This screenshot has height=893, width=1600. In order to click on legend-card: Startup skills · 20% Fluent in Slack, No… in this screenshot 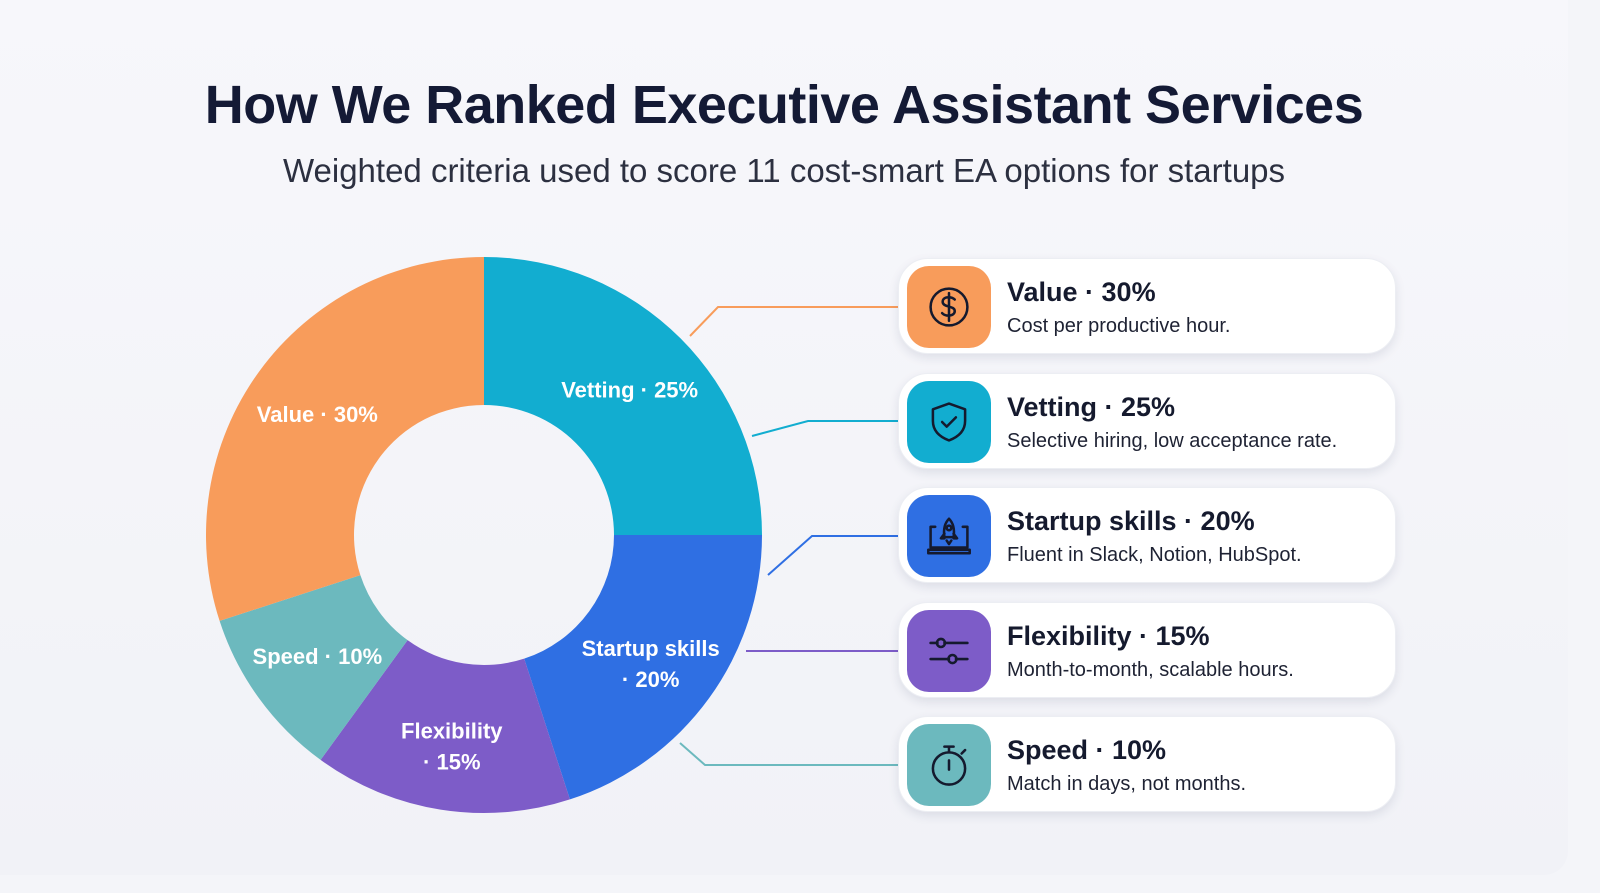, I will do `click(1147, 535)`.